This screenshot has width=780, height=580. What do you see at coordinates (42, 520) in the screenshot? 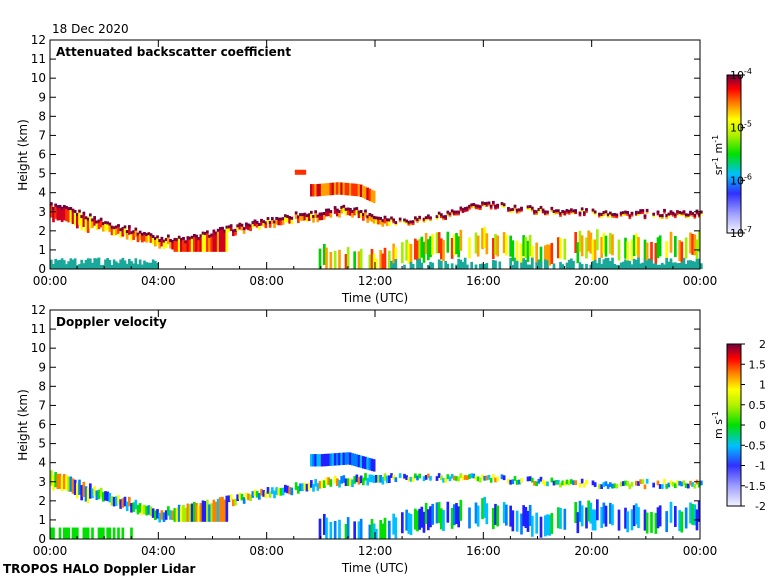
I see `y-tick-label: 1` at bounding box center [42, 520].